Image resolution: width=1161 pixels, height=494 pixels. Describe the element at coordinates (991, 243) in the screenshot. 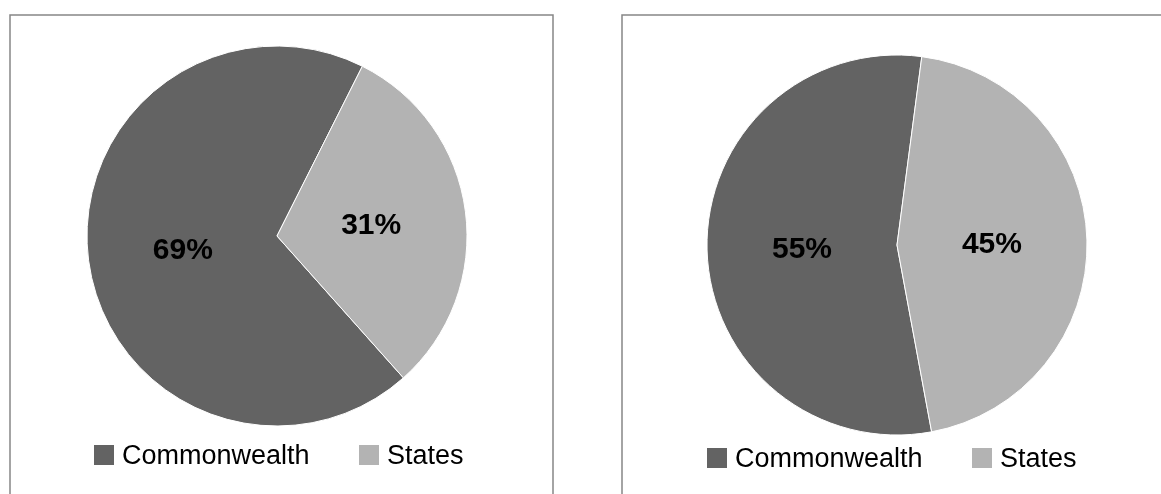

I see `data-label: 45%` at that location.